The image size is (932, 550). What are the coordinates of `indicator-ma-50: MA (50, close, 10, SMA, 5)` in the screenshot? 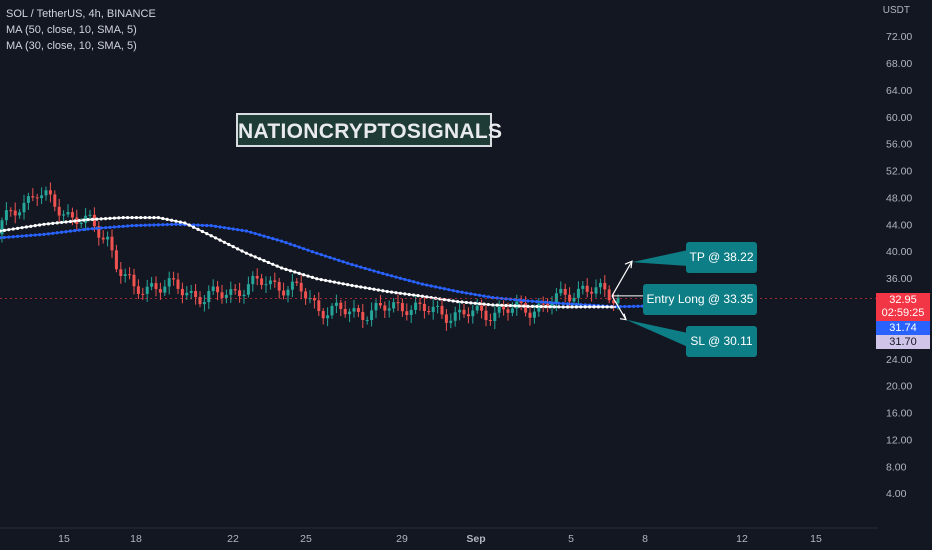 It's located at (71, 30).